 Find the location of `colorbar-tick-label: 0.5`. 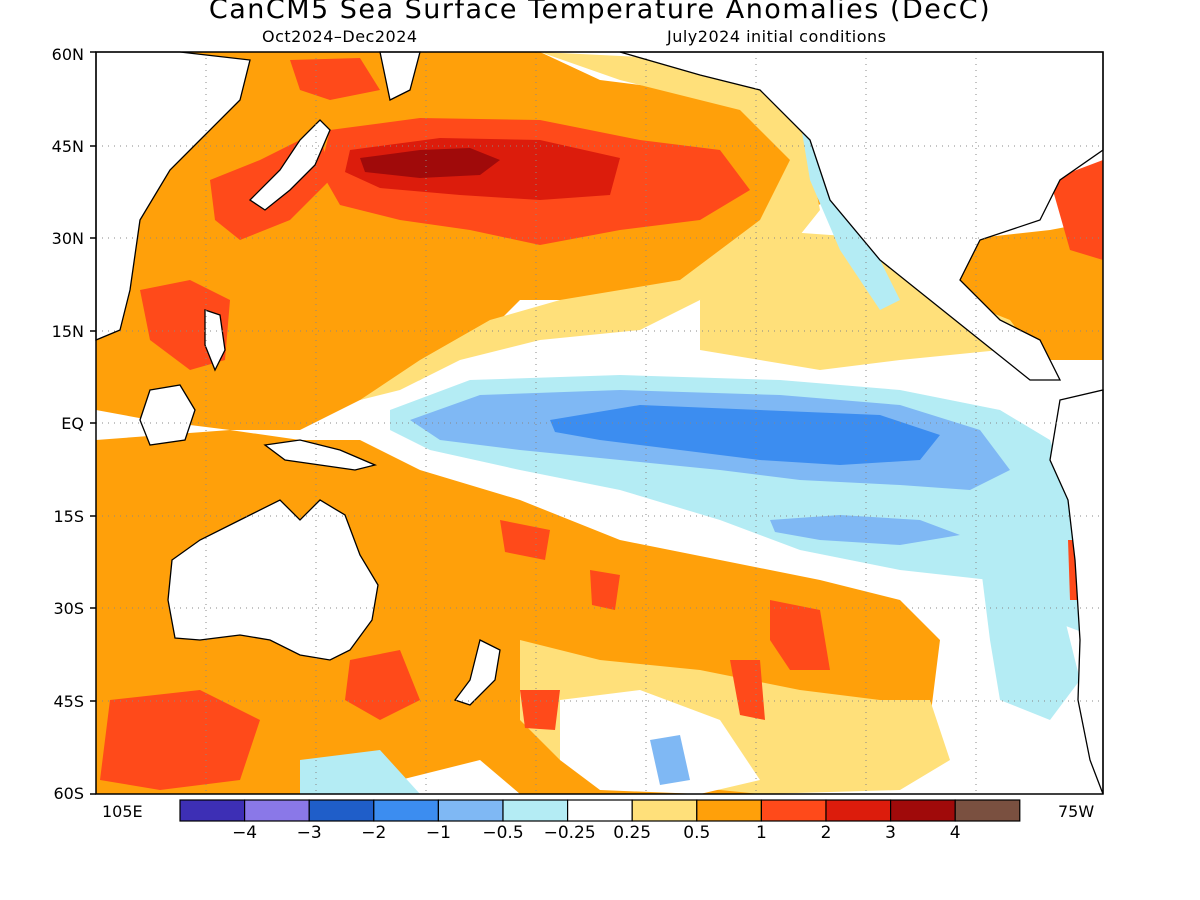

colorbar-tick-label: 0.5 is located at coordinates (697, 833).